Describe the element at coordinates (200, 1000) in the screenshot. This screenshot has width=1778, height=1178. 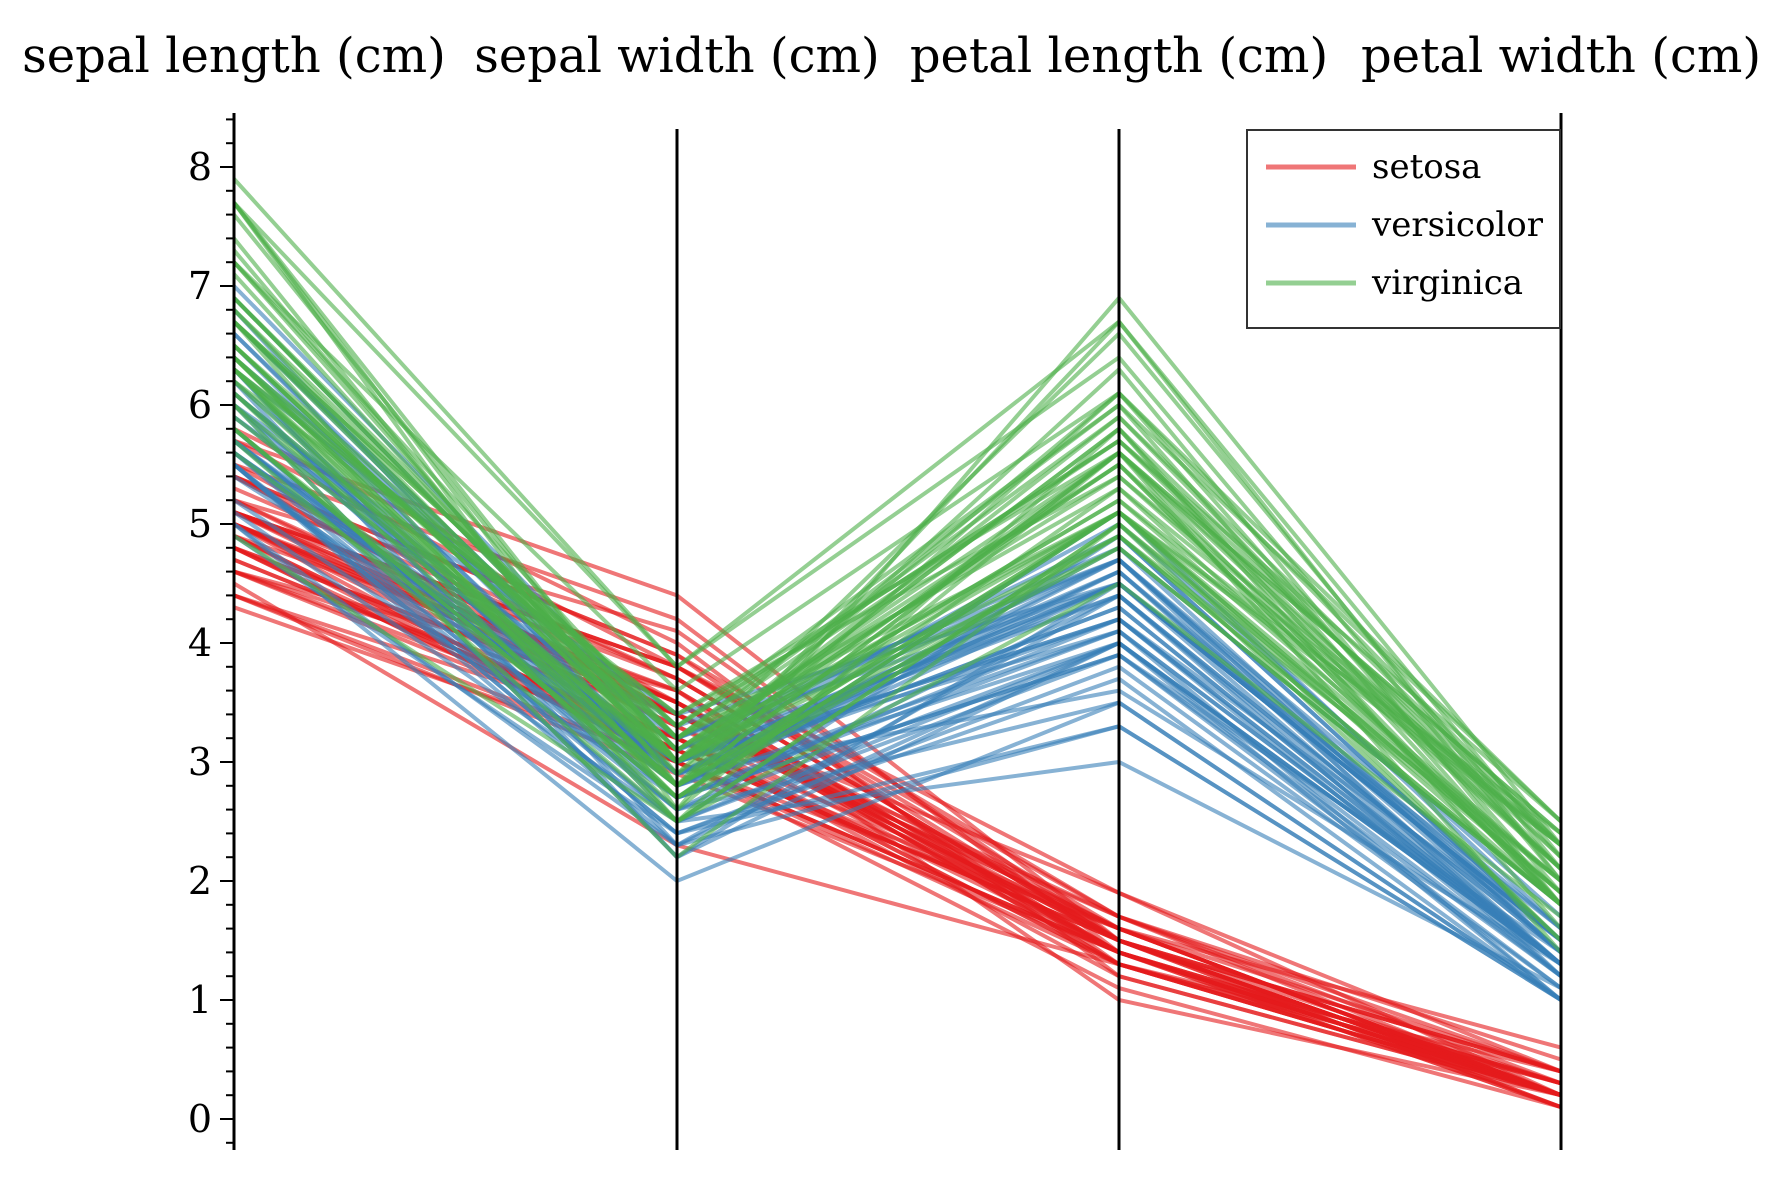
I see `y-tick-label: 1` at that location.